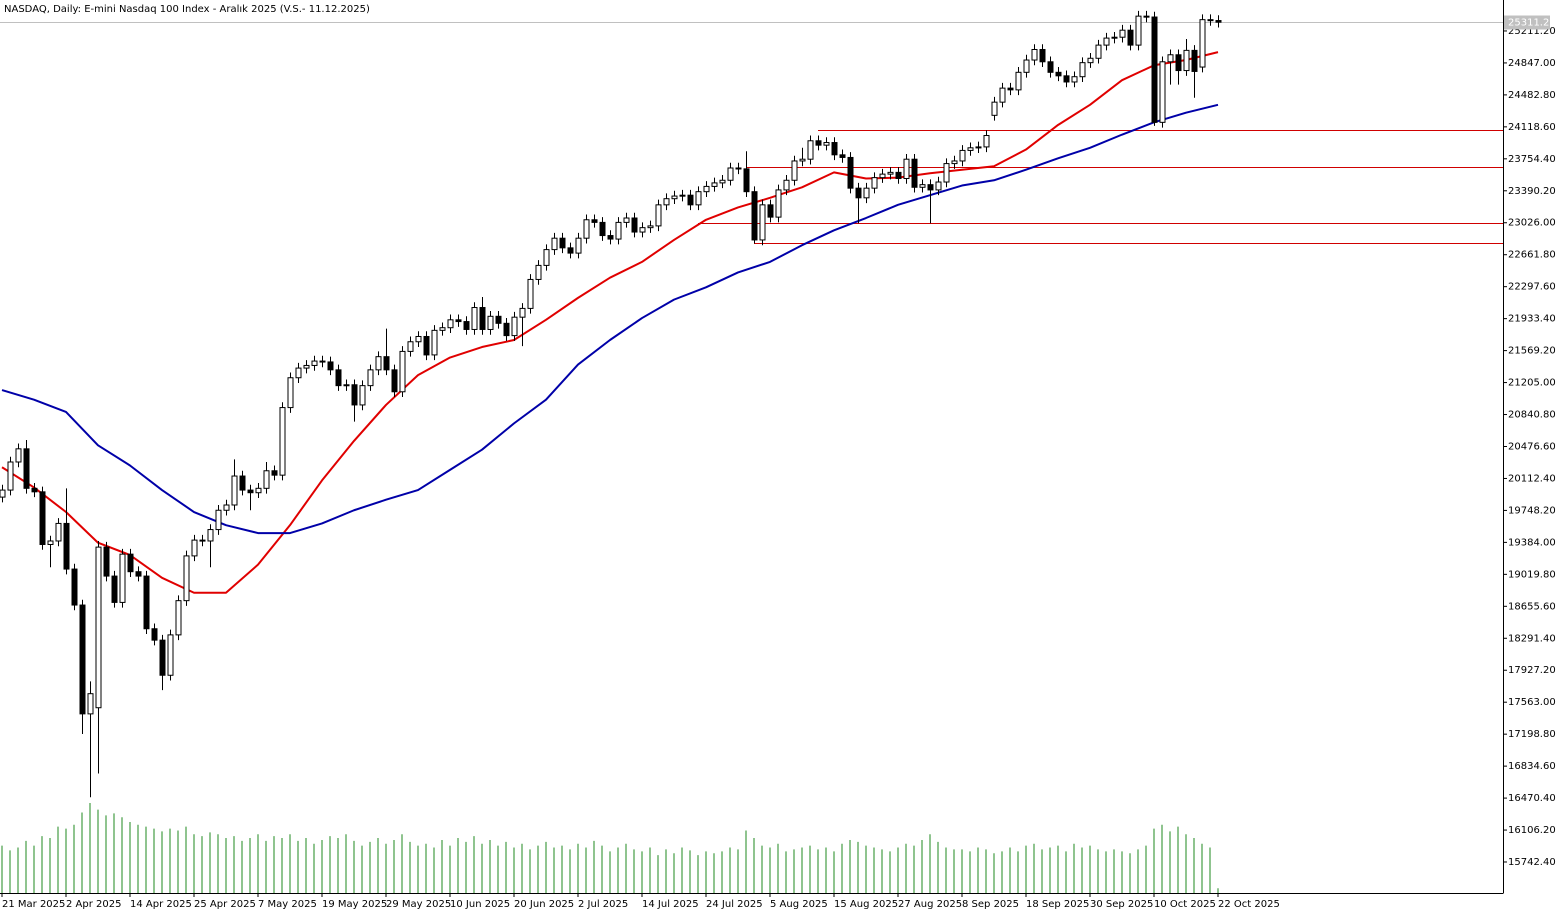  Describe the element at coordinates (354, 904) in the screenshot. I see `x-tick-label: 19 May 2025` at that location.